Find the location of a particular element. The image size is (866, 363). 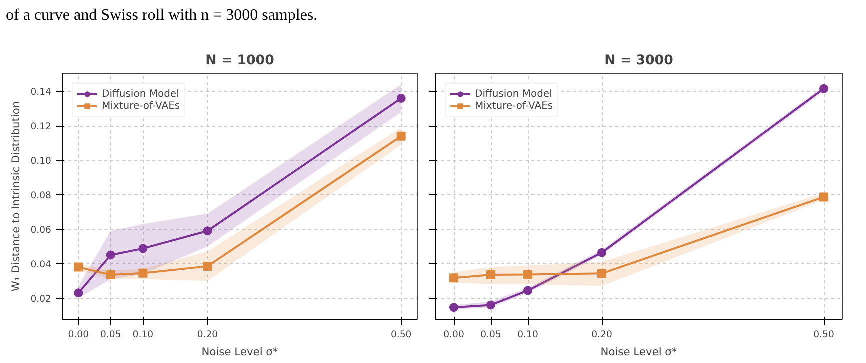

y-tick-label: 0.08 is located at coordinates (41, 196).